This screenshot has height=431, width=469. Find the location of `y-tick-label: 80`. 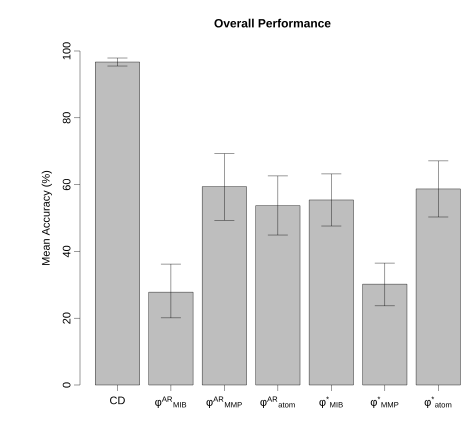

y-tick-label: 80 is located at coordinates (66, 118).